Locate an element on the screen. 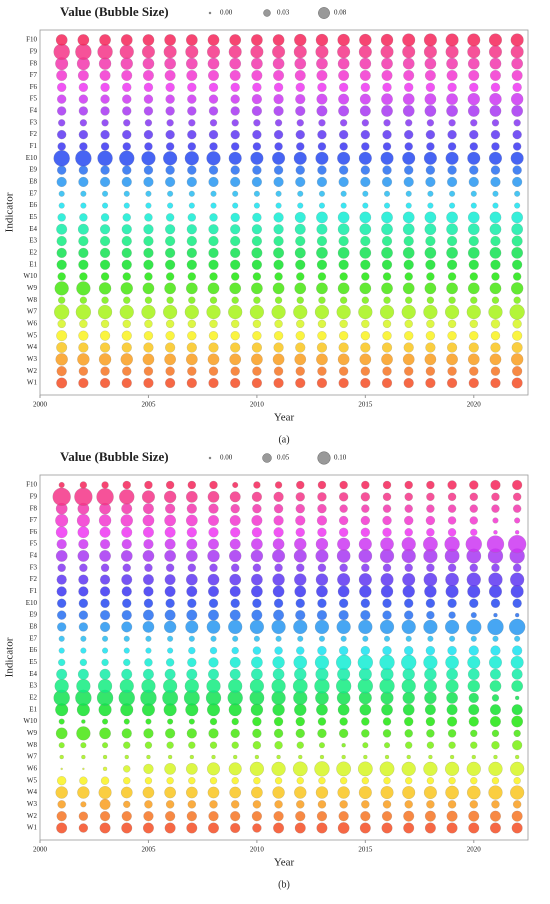 Image resolution: width=550 pixels, height=904 pixels. y-tick-label: F7 is located at coordinates (34, 520).